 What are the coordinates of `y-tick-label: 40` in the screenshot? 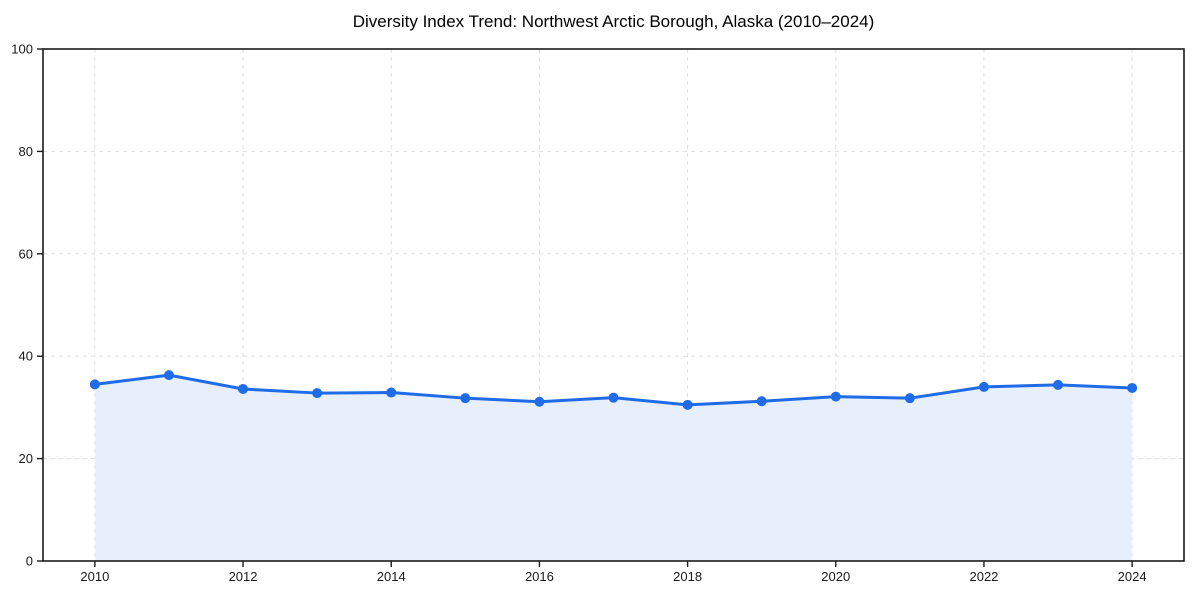 It's located at (26, 356).